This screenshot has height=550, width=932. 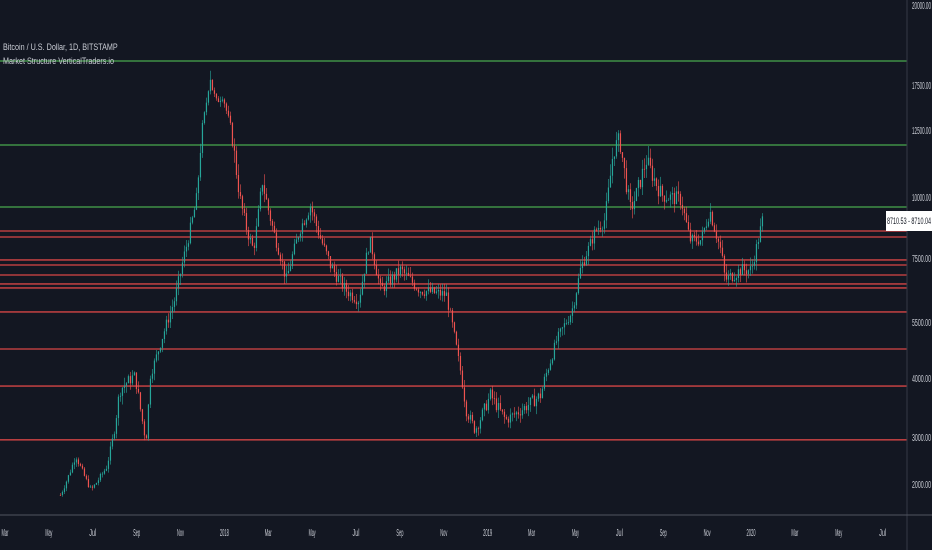 What do you see at coordinates (58, 61) in the screenshot?
I see `indicator-title: Market Structure VerticalTraders.io` at bounding box center [58, 61].